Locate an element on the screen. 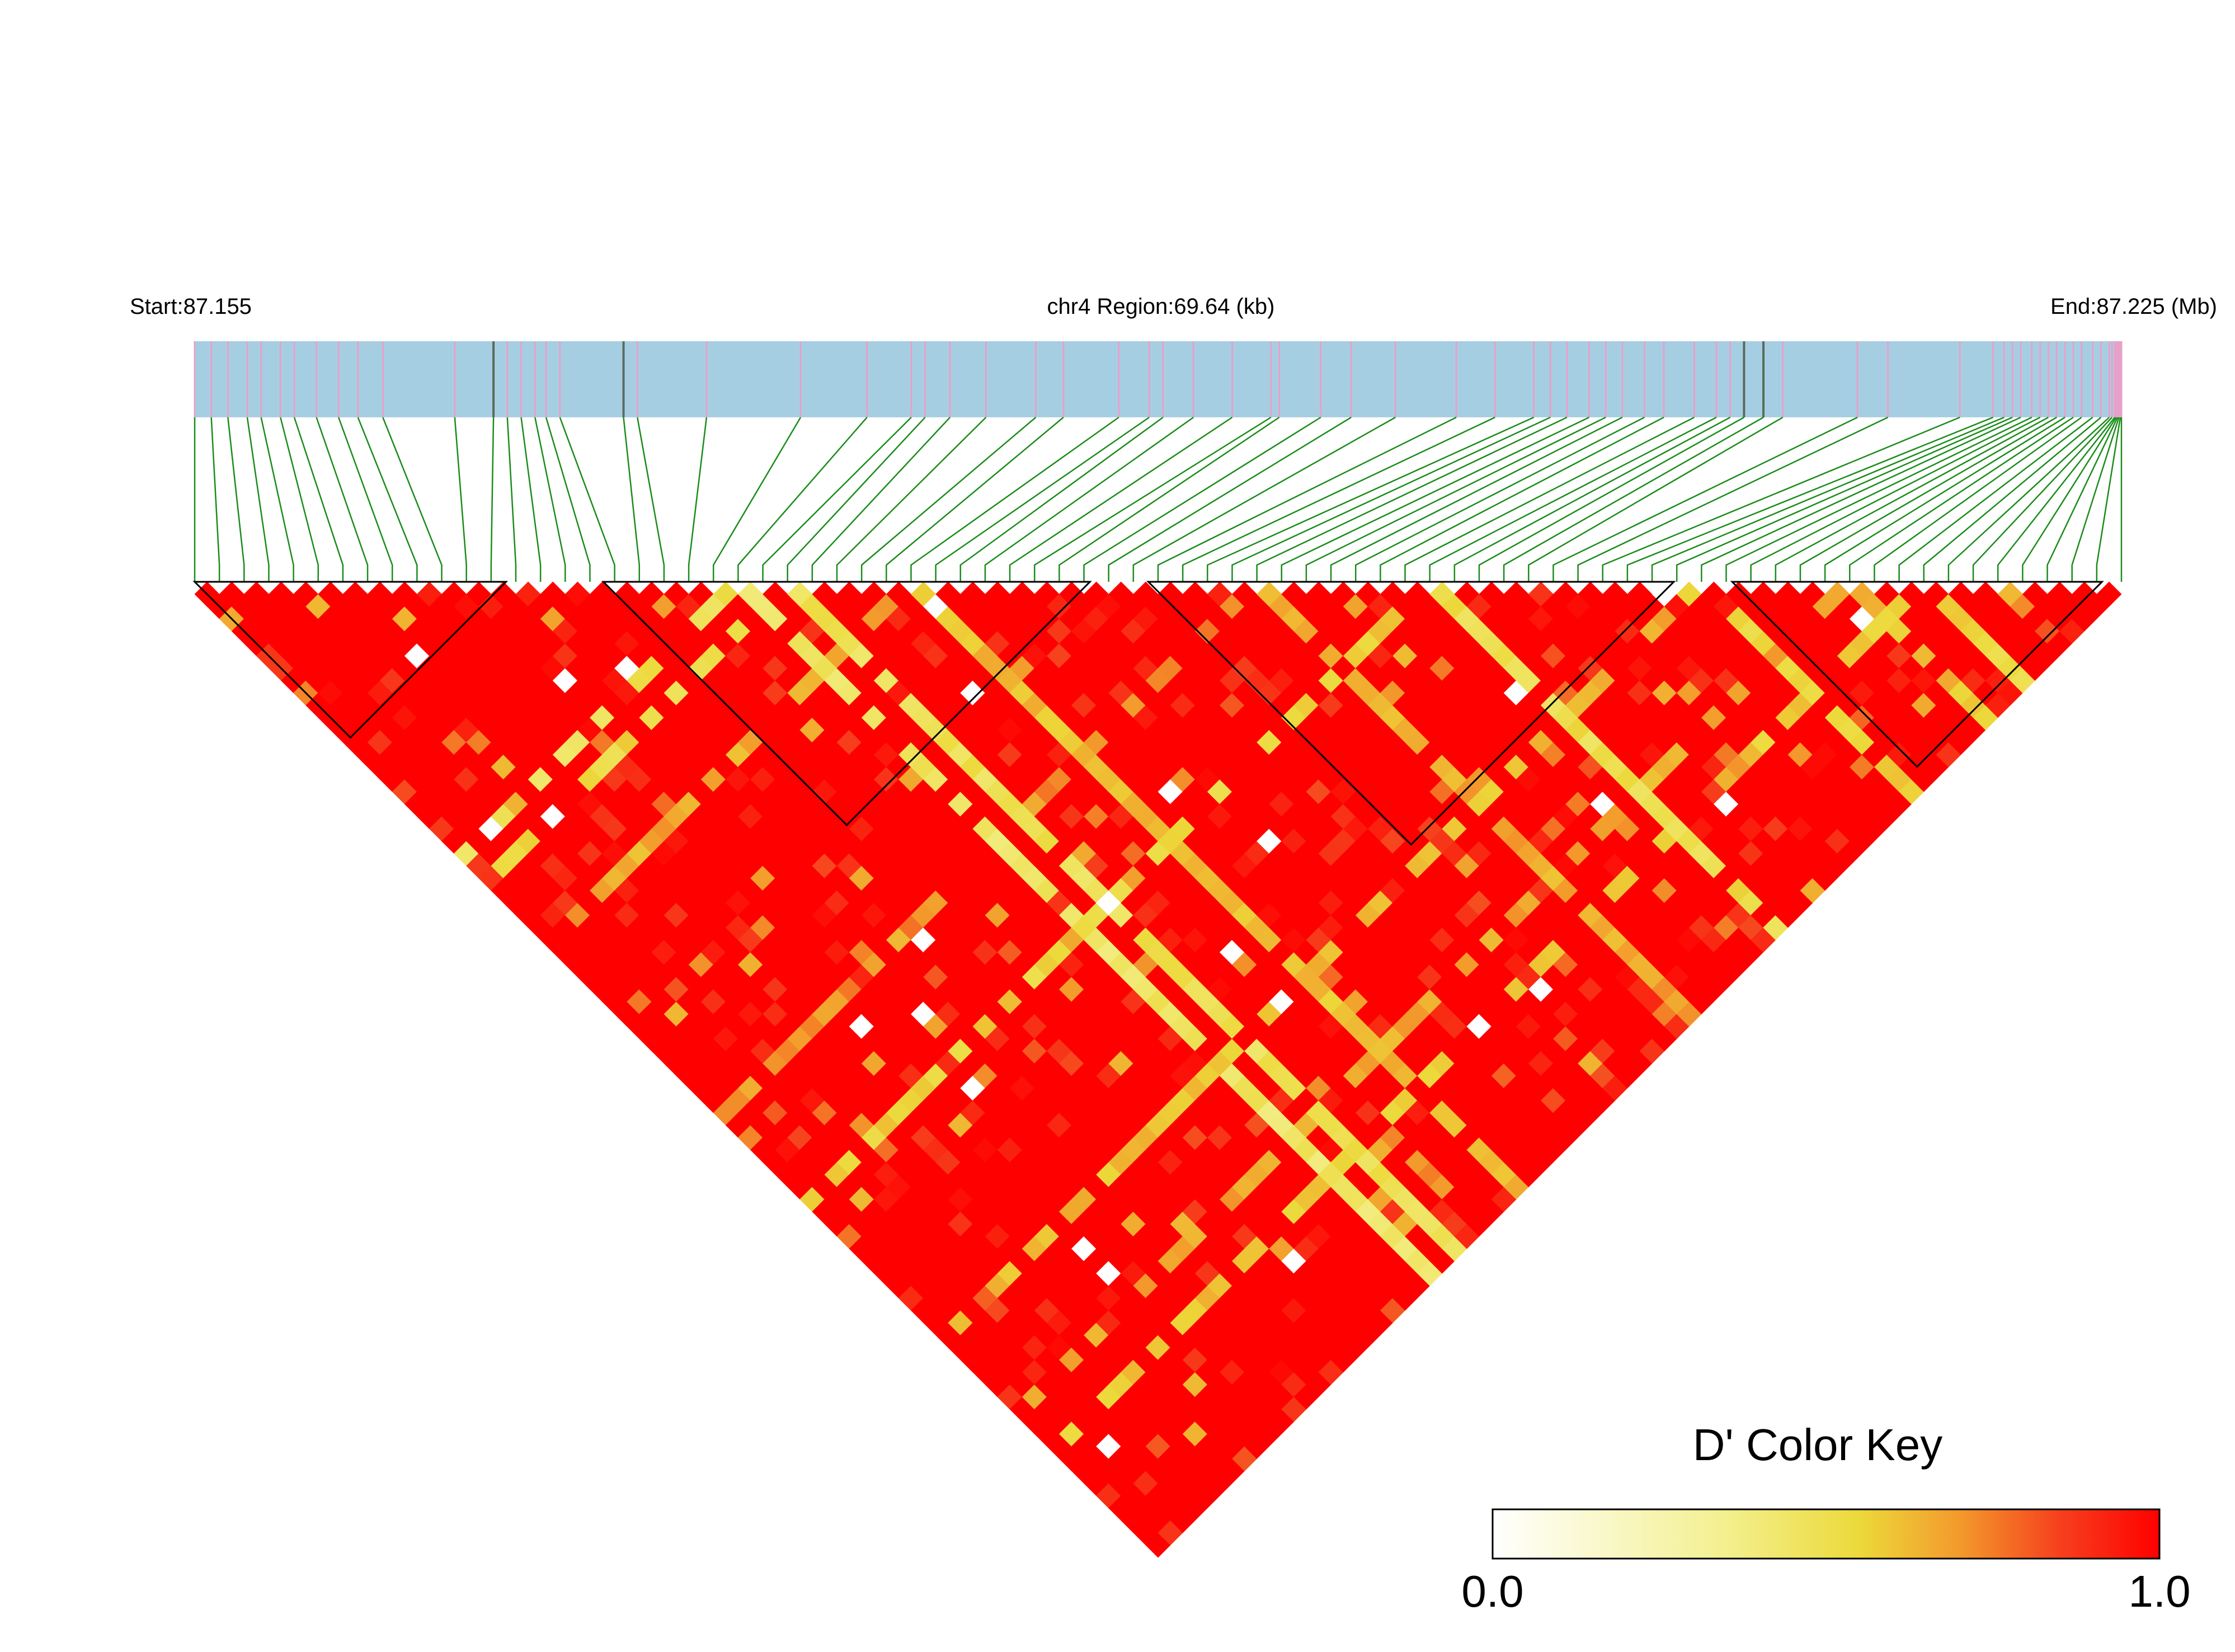  region-title-label: chr4 Region:69.64 (kb) is located at coordinates (1161, 306).